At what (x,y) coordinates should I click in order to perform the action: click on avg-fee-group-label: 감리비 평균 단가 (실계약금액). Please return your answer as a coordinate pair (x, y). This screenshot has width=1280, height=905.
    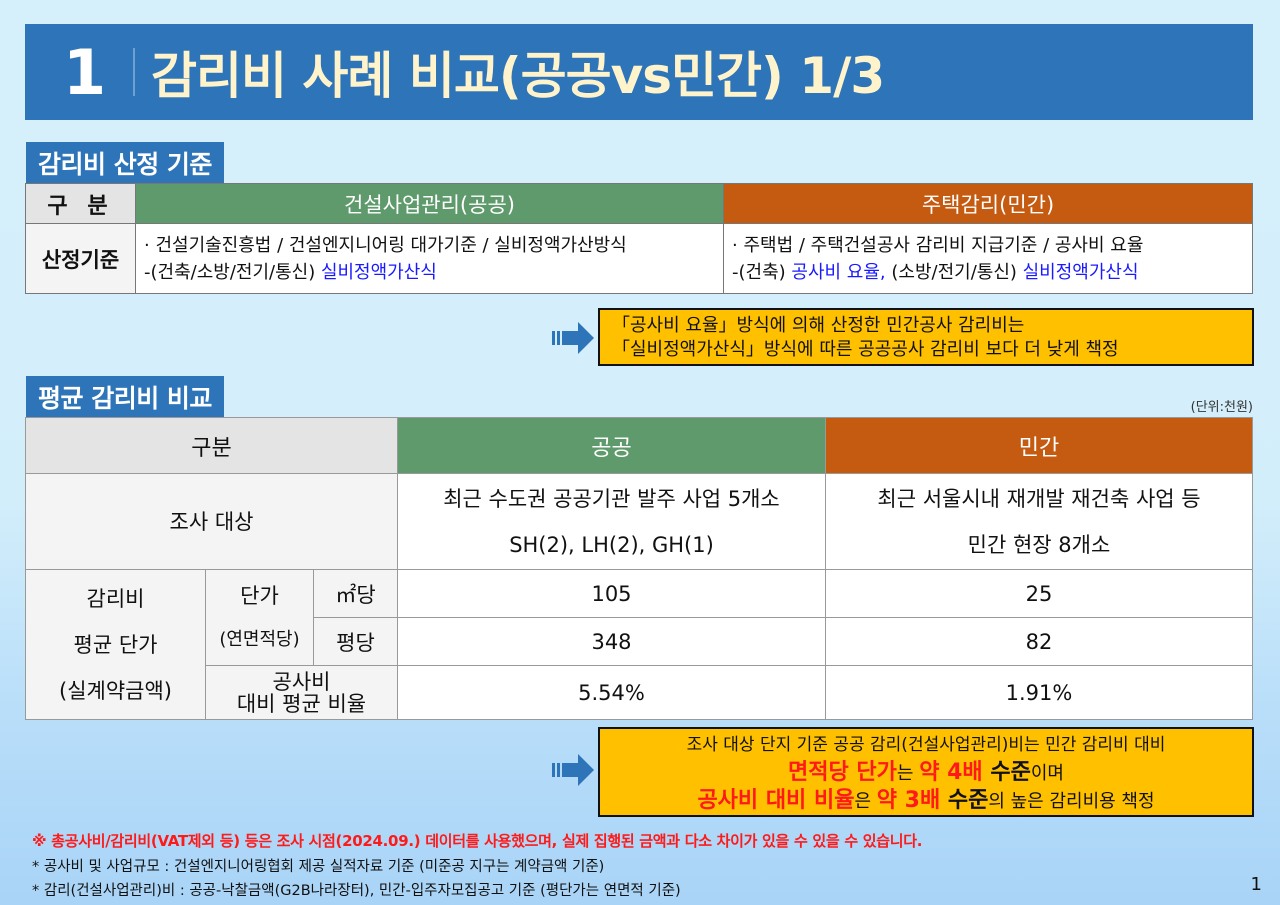
    Looking at the image, I should click on (115, 644).